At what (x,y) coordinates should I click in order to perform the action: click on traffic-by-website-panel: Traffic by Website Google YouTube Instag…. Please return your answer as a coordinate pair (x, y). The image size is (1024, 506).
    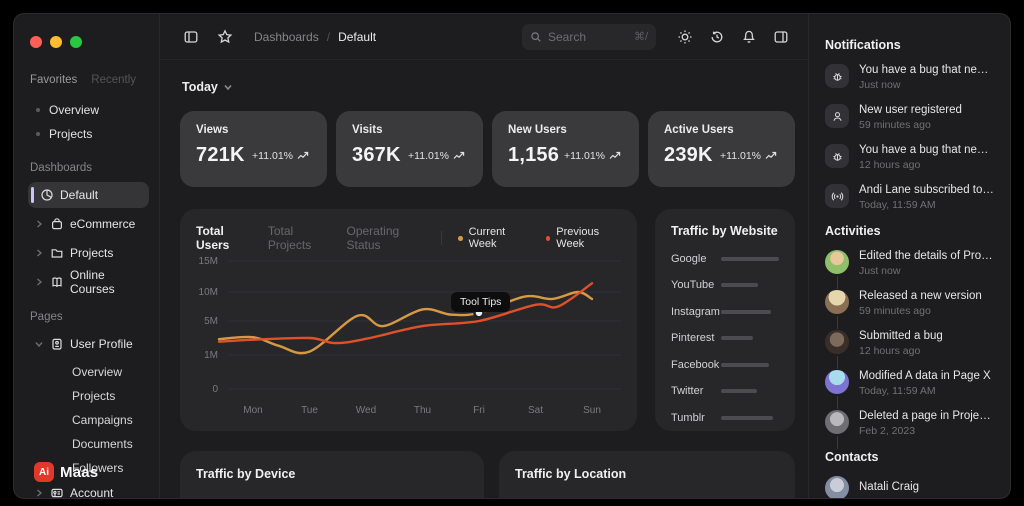
    Looking at the image, I should click on (725, 320).